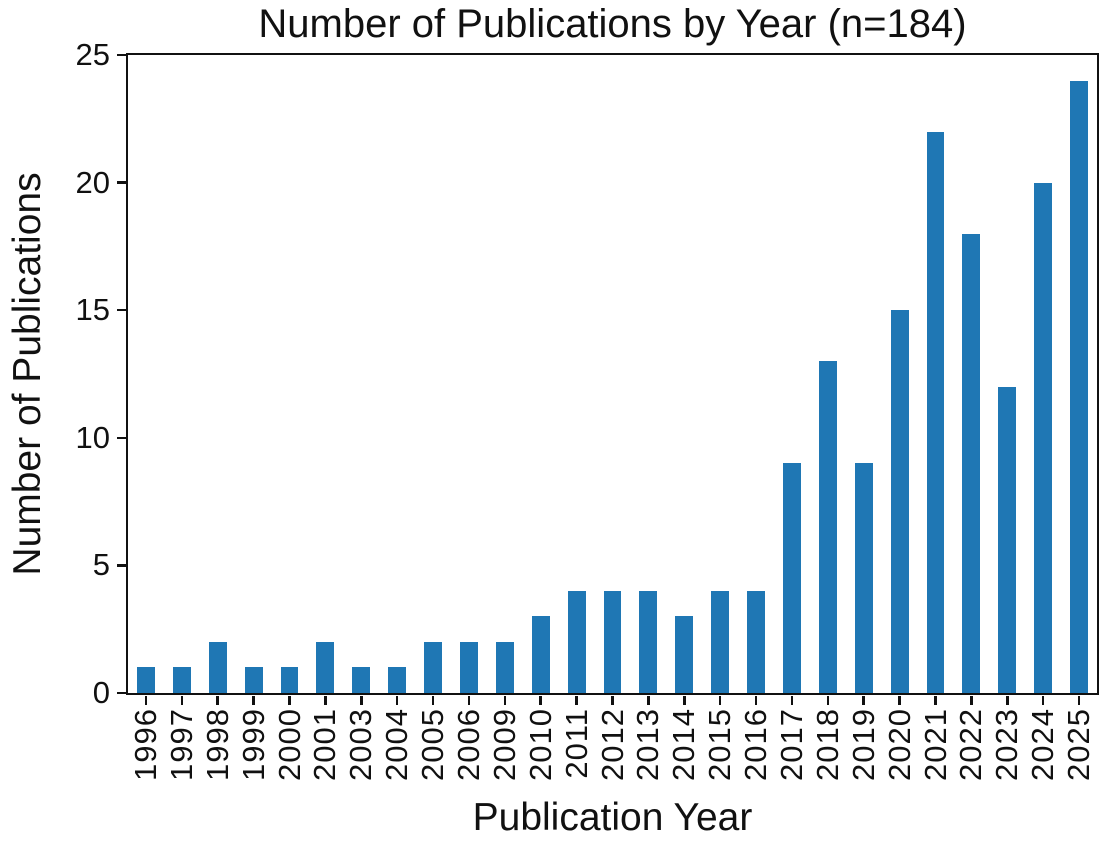 This screenshot has width=1117, height=847. I want to click on x-tick-label-2016: 2016, so click(756, 744).